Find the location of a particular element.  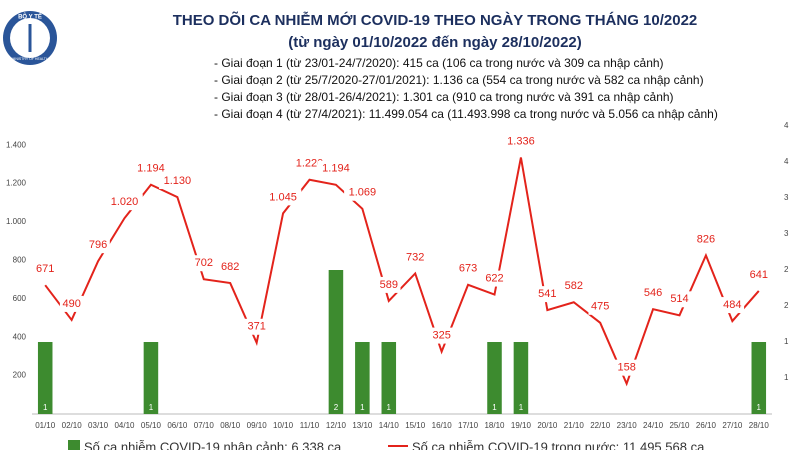

y-tick-label: 1.200 is located at coordinates (16, 183).